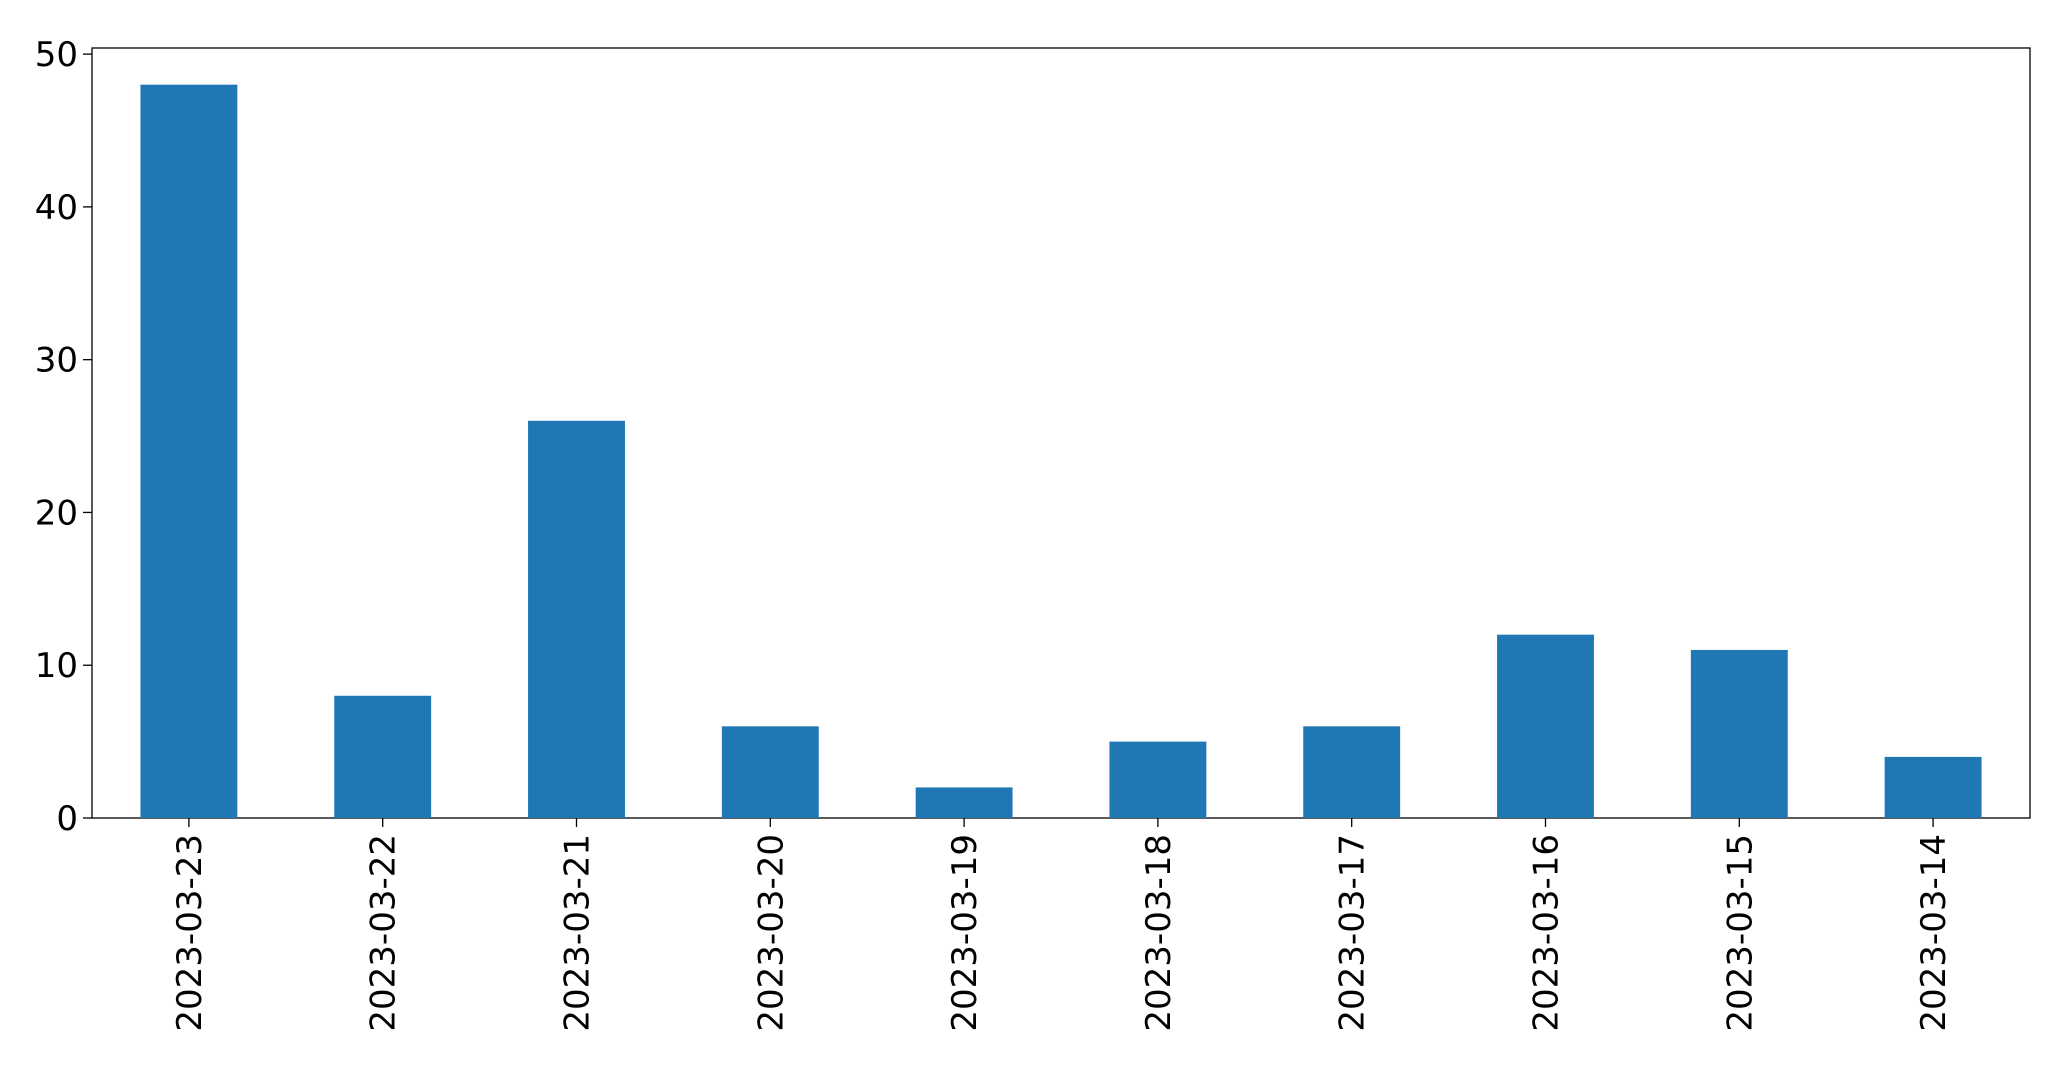 The height and width of the screenshot is (1069, 2071). I want to click on y-tick-label: 30, so click(56, 361).